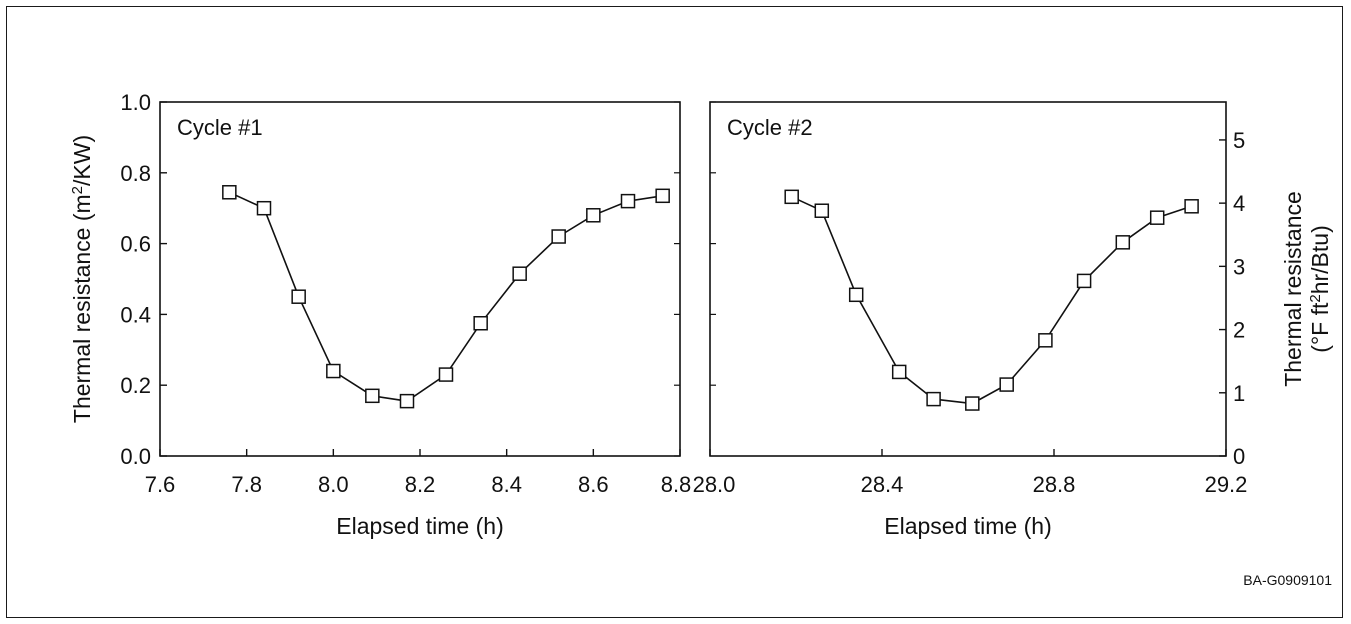 The image size is (1351, 624). I want to click on y-tick-label: 0.4, so click(135, 314).